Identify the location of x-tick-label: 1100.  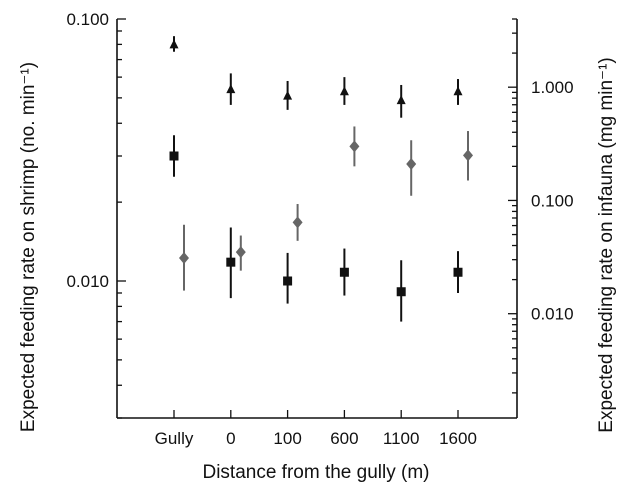
(401, 438).